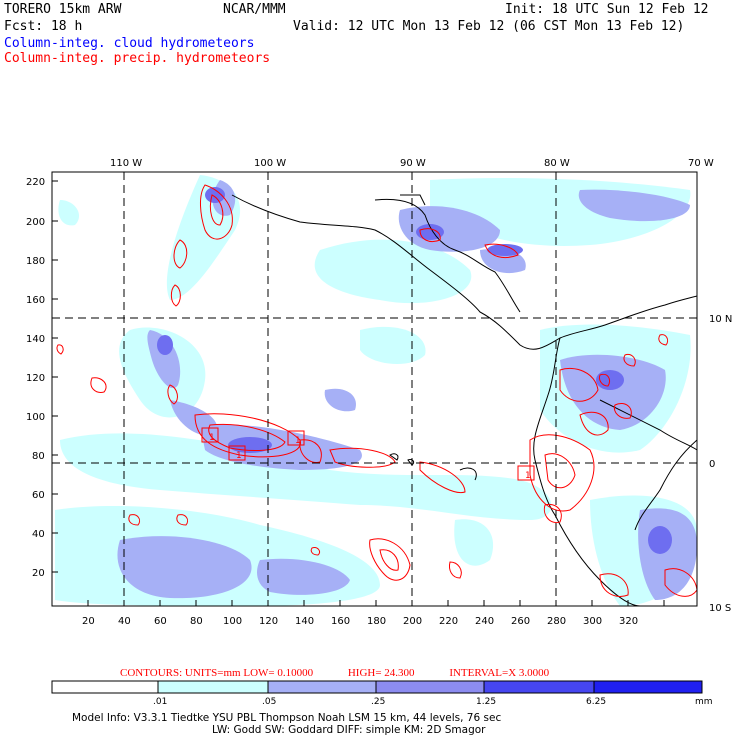 This screenshot has height=740, width=740. What do you see at coordinates (35, 182) in the screenshot?
I see `y-tick-label: 220` at bounding box center [35, 182].